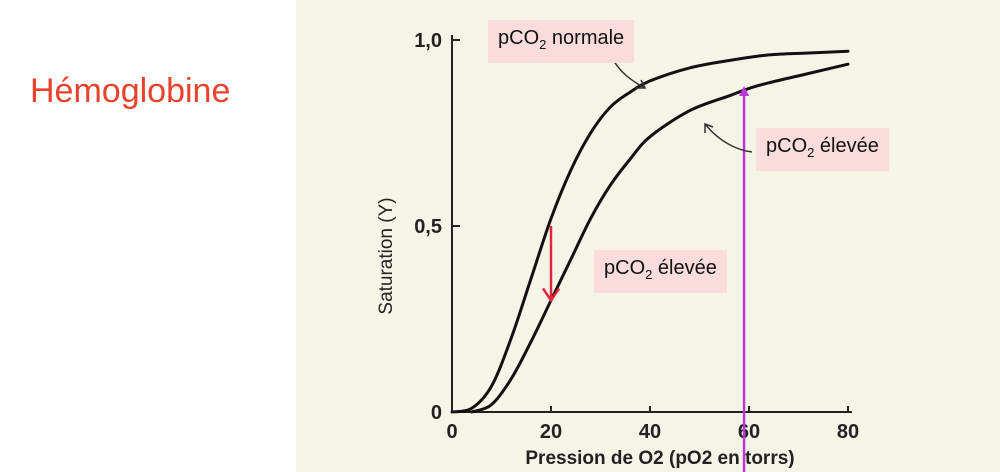 The width and height of the screenshot is (1000, 472). I want to click on x-tick-label: 60, so click(749, 432).